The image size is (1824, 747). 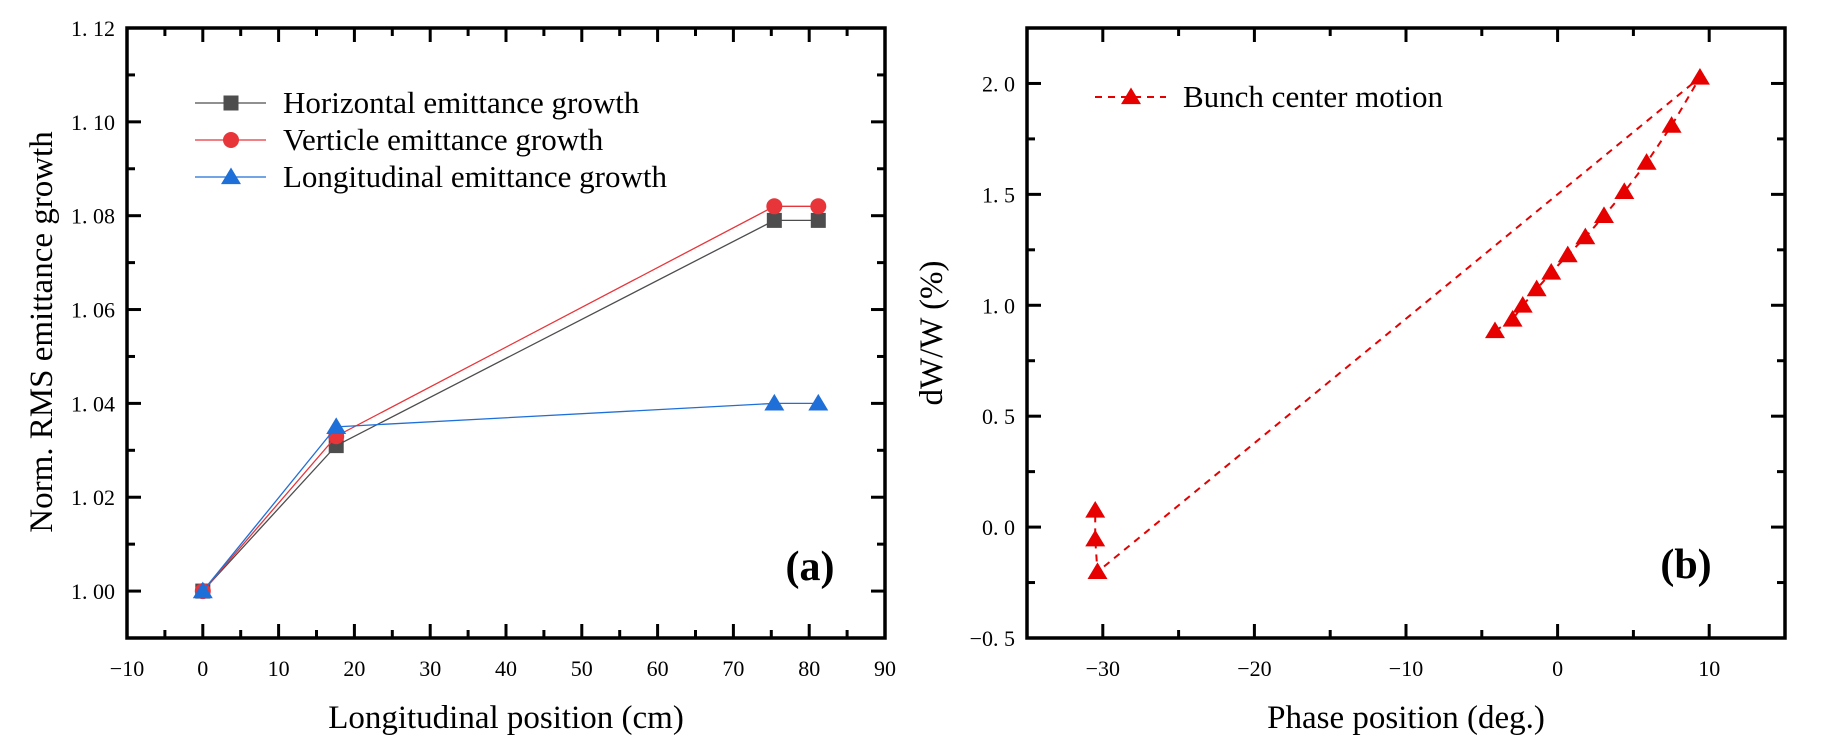 I want to click on x-tick-label: 80, so click(x=809, y=668).